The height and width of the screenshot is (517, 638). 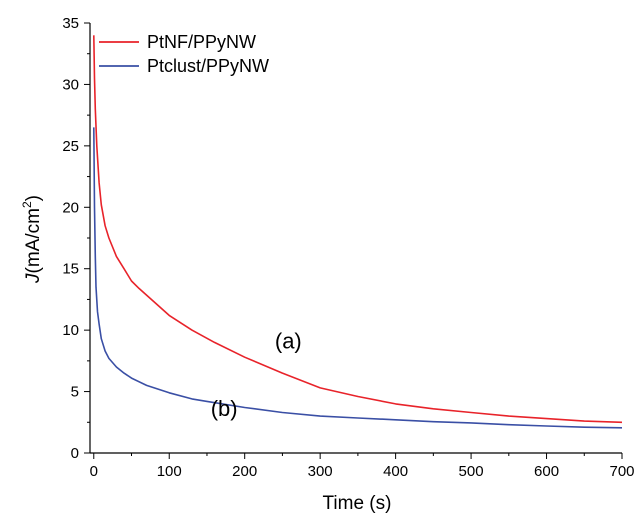 What do you see at coordinates (224, 408) in the screenshot?
I see `annotation-2: (b)` at bounding box center [224, 408].